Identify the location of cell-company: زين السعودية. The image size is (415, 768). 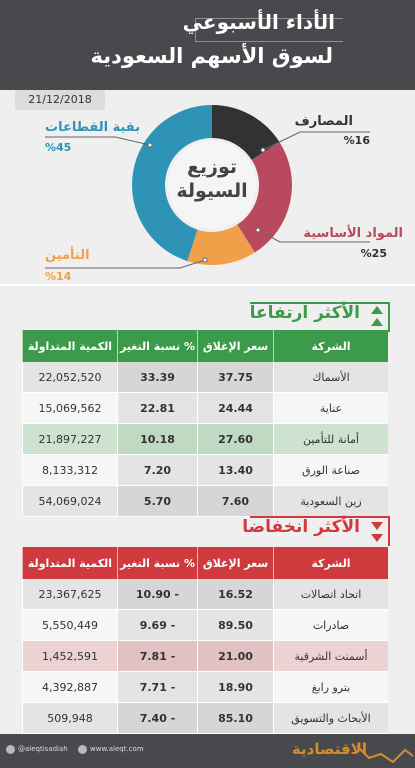
(330, 501).